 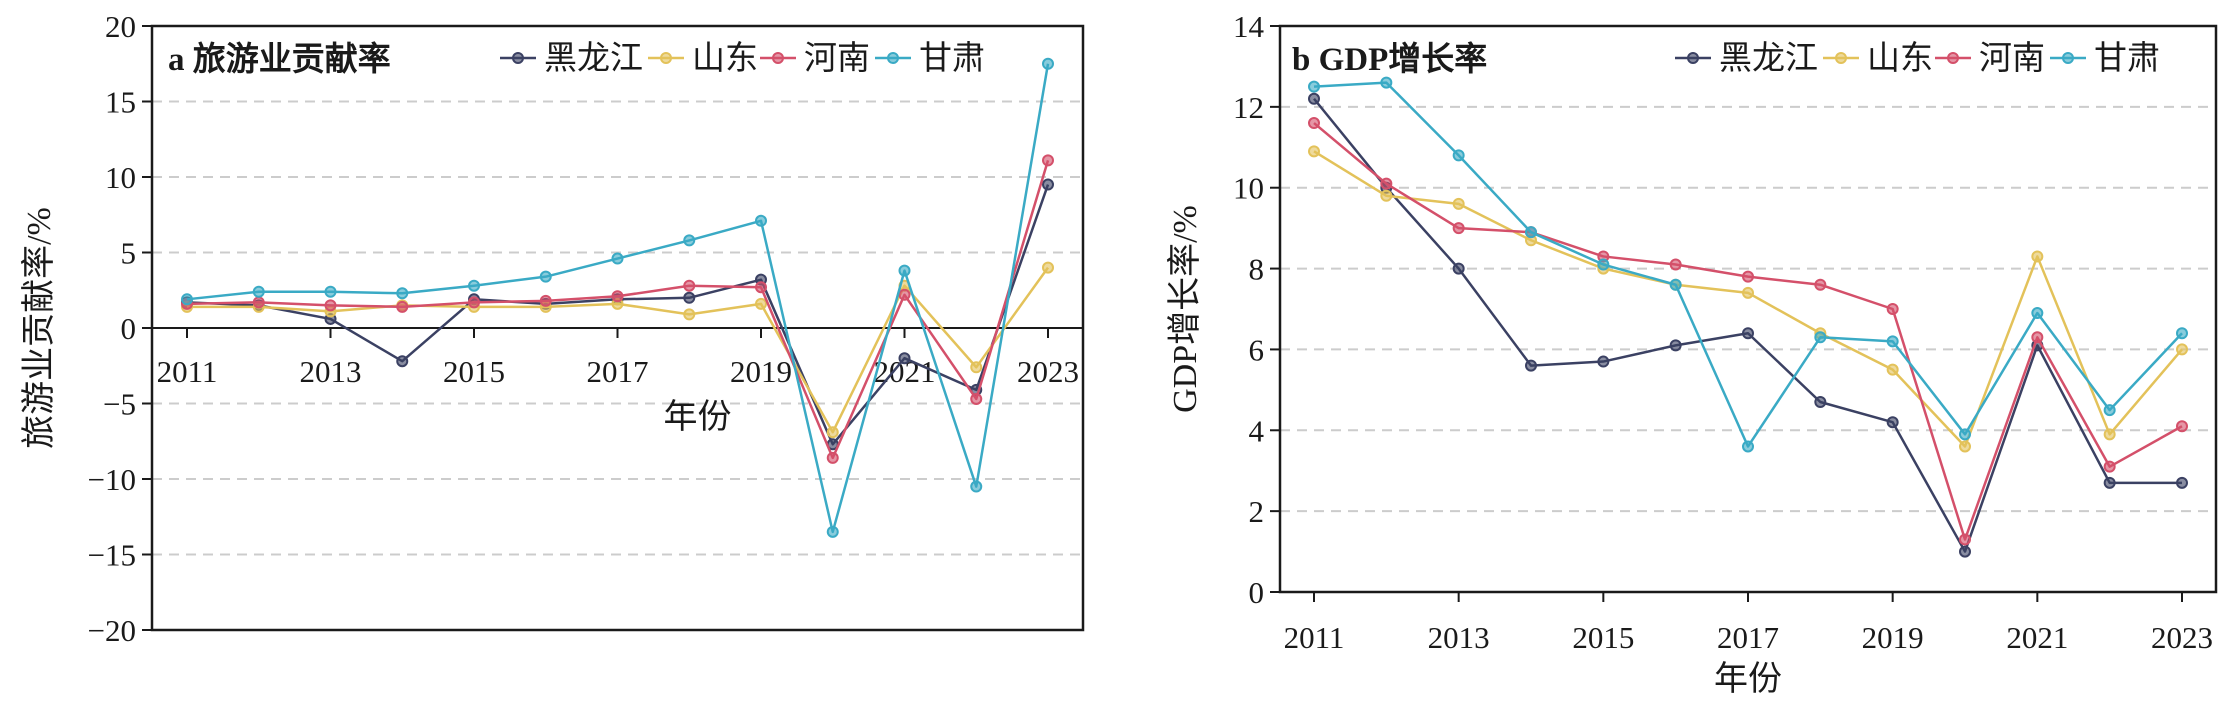 I want to click on y-tick-label: 5, so click(x=129, y=253).